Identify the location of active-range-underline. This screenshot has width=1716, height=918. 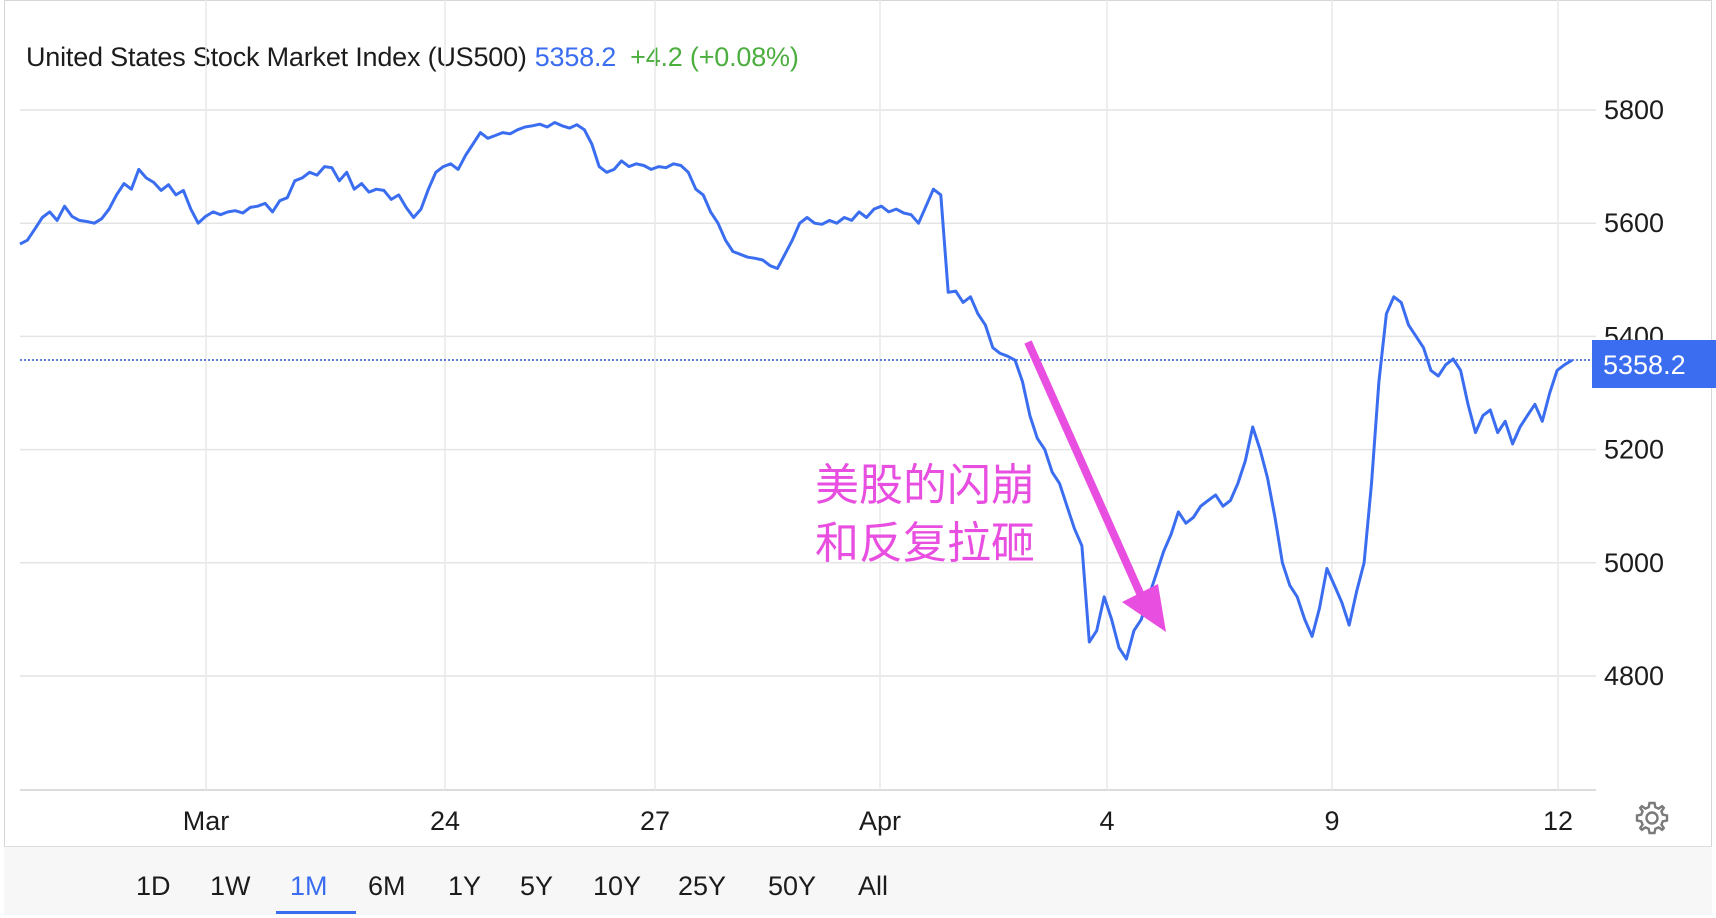
(316, 912).